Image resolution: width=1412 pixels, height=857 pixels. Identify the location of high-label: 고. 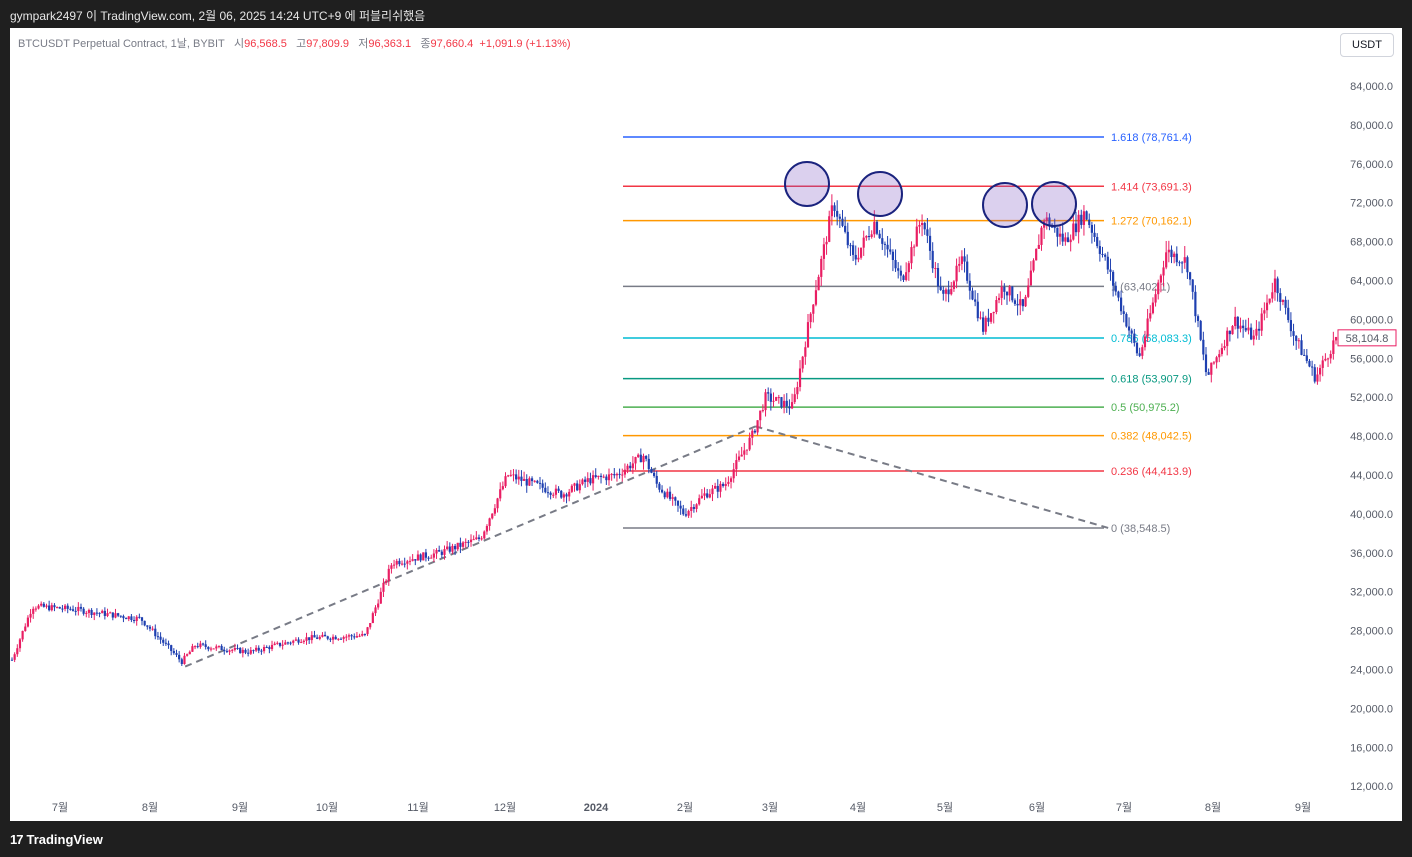
(301, 44).